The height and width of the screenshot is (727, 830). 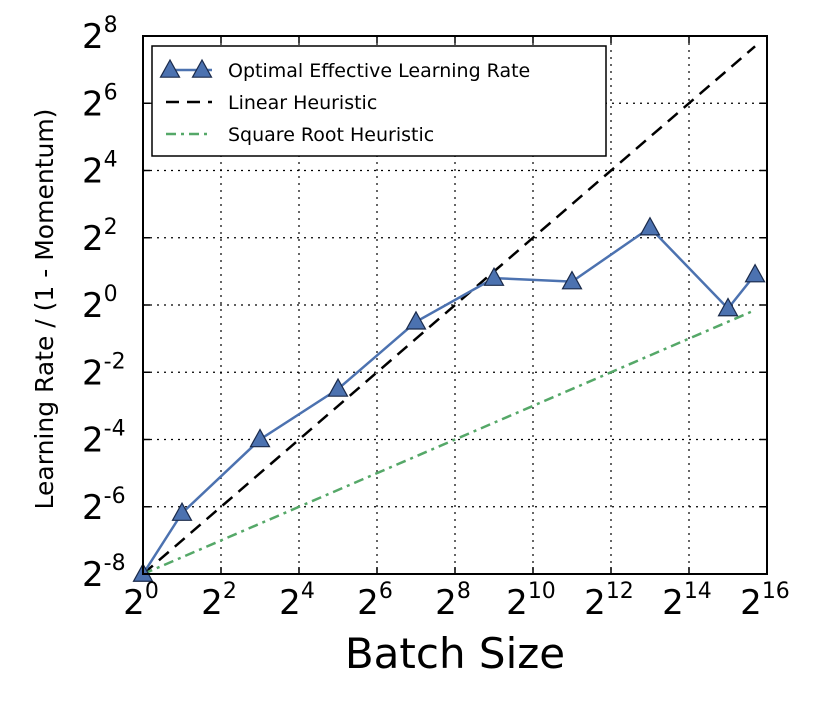 What do you see at coordinates (765, 601) in the screenshot?
I see `x-tick-label-8: 216` at bounding box center [765, 601].